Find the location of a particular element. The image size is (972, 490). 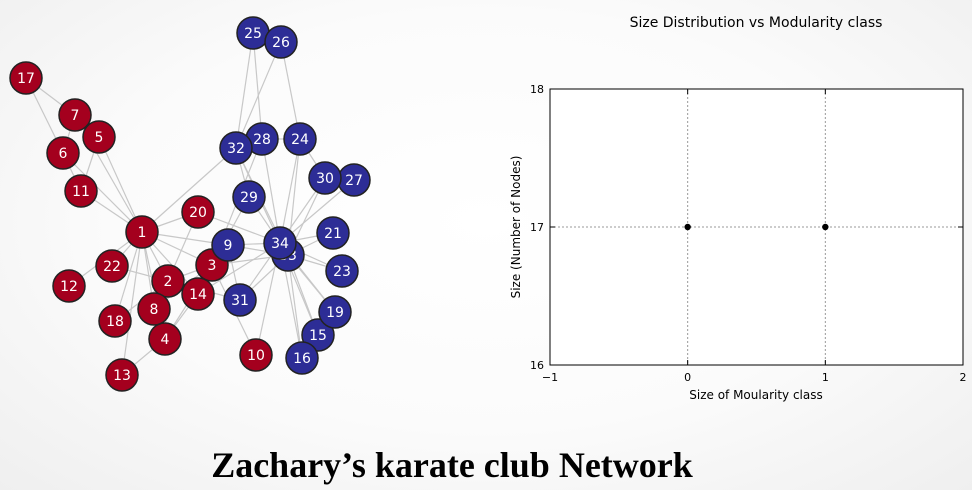

chart-title: Size Distribution vs Modularity class is located at coordinates (756, 23).